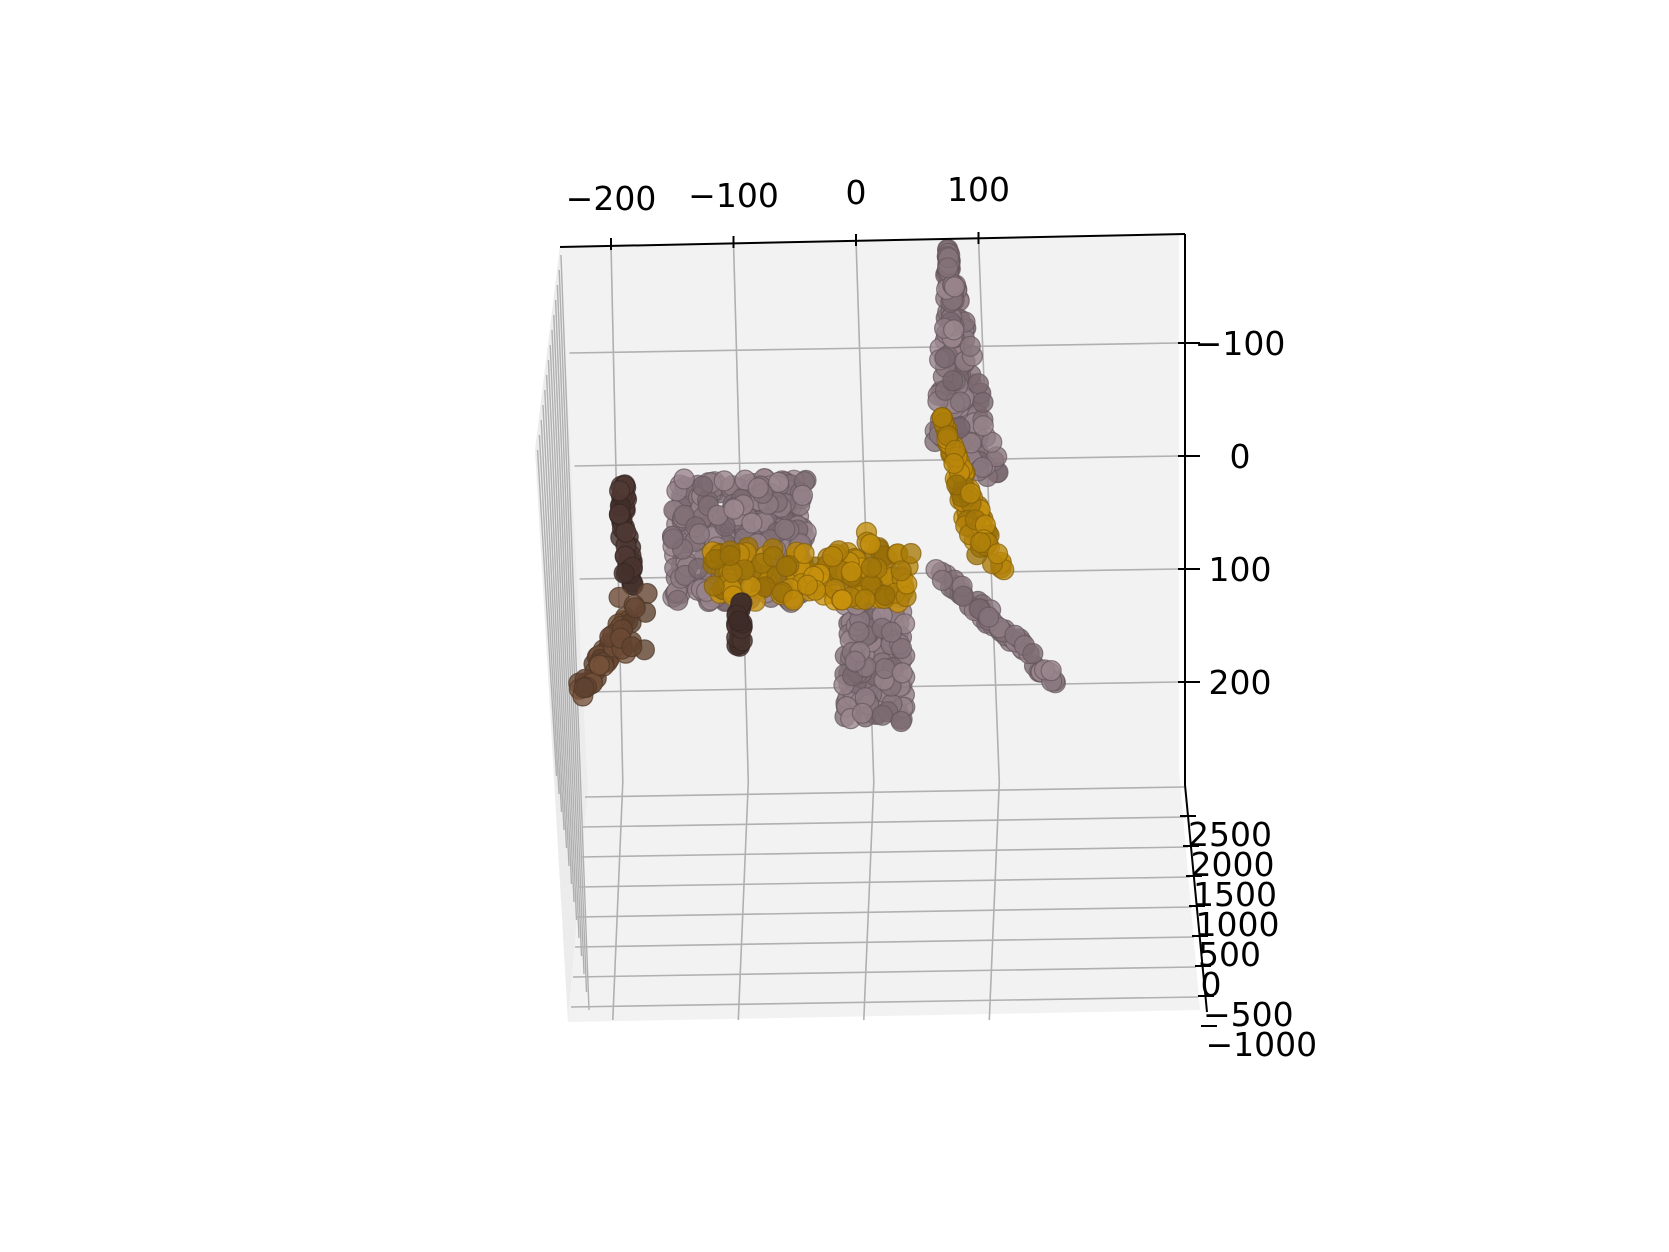 This screenshot has width=1669, height=1252. Describe the element at coordinates (1262, 1044) in the screenshot. I see `z-tick-label-7: −1000` at that location.